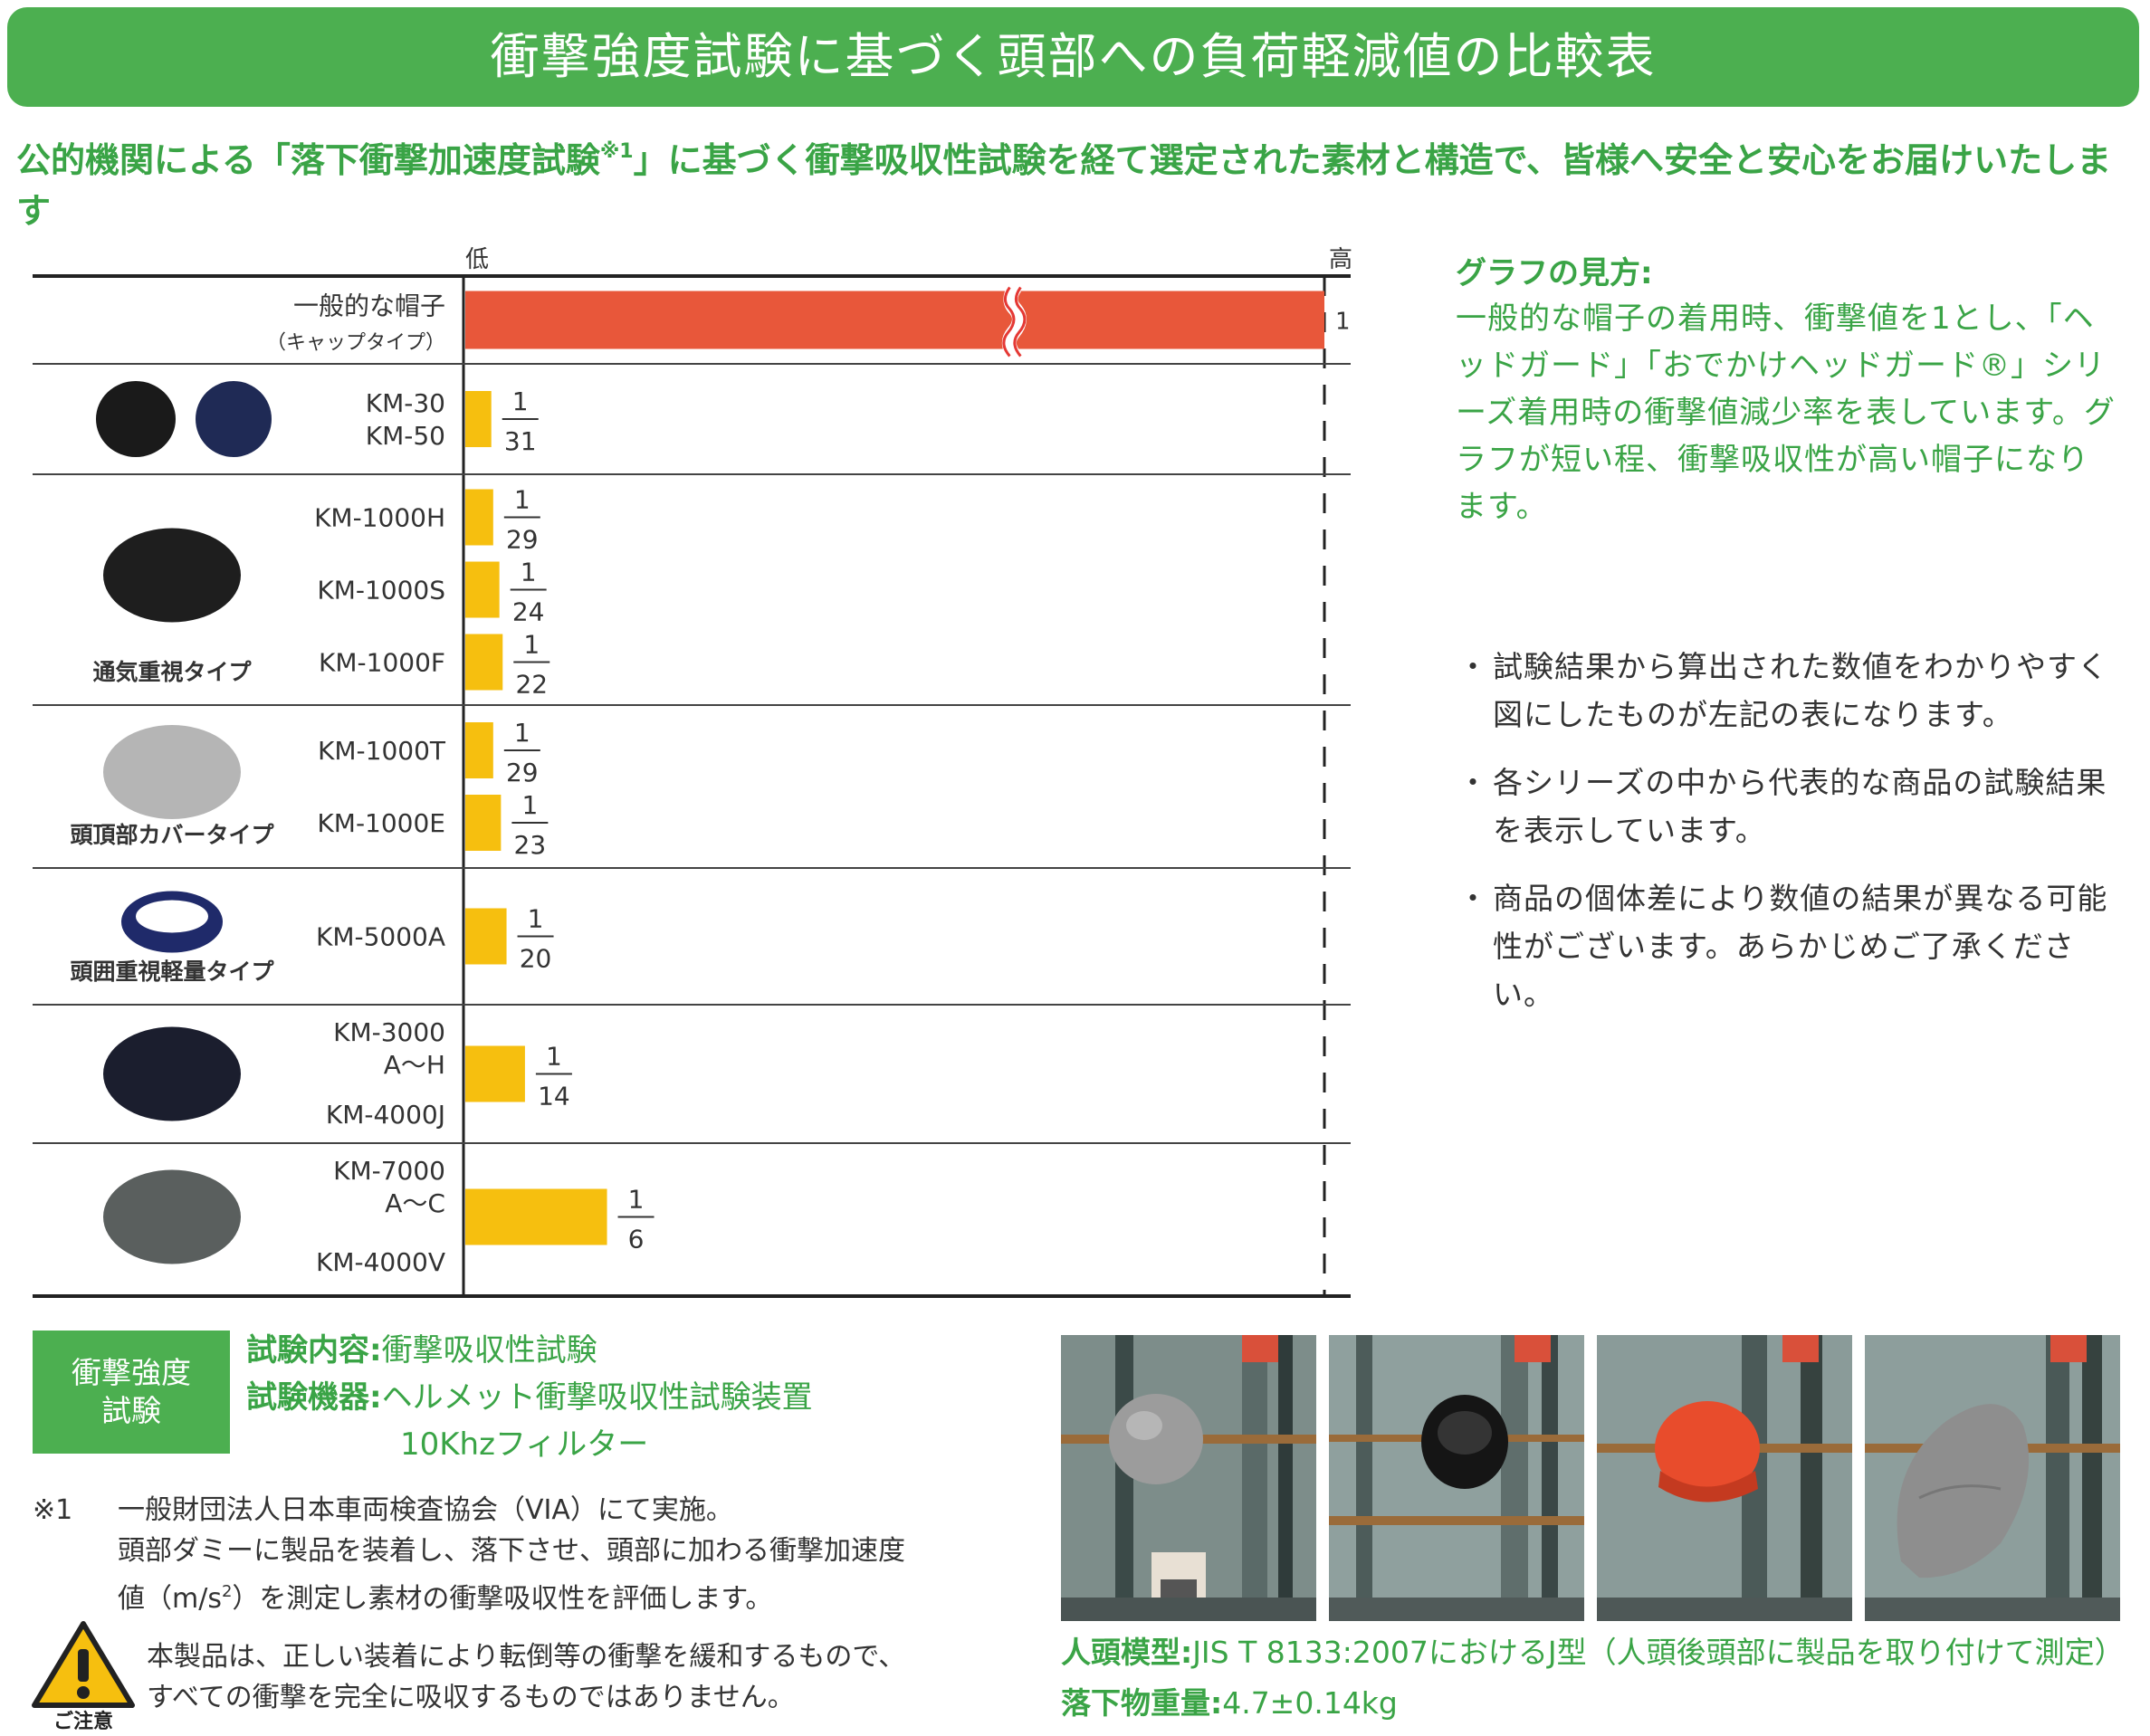 The image size is (2150, 1736). What do you see at coordinates (53, 1510) in the screenshot?
I see `footnote-mark: ※1` at bounding box center [53, 1510].